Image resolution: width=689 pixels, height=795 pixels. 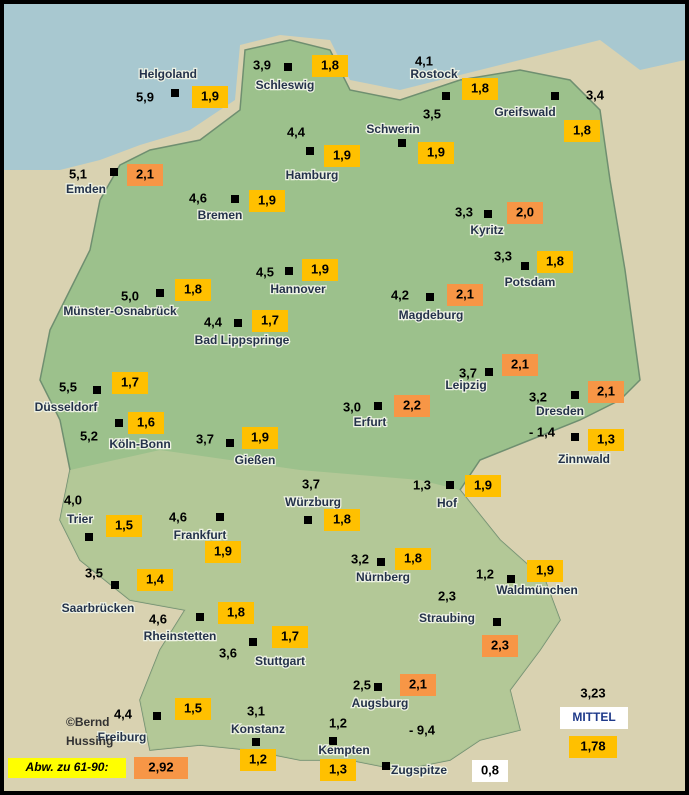 What do you see at coordinates (258, 758) in the screenshot?
I see `station-deviation: 1,2` at bounding box center [258, 758].